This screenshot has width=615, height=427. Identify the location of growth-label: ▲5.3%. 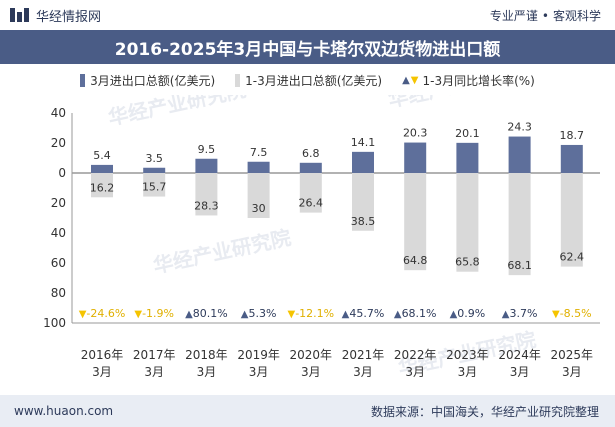
(259, 313).